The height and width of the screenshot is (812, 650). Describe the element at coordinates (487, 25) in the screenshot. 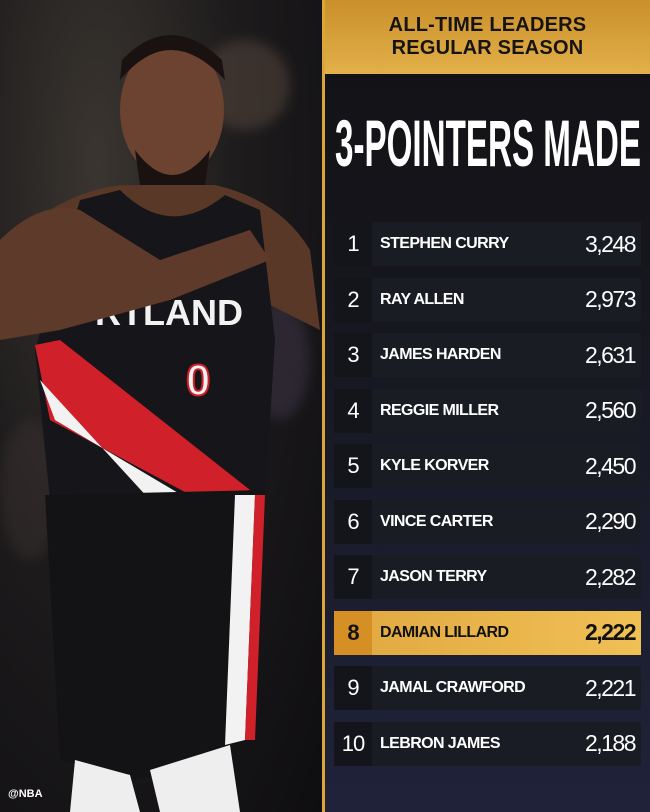

I see `header-line-1: ALL-TIME LEADERS` at that location.